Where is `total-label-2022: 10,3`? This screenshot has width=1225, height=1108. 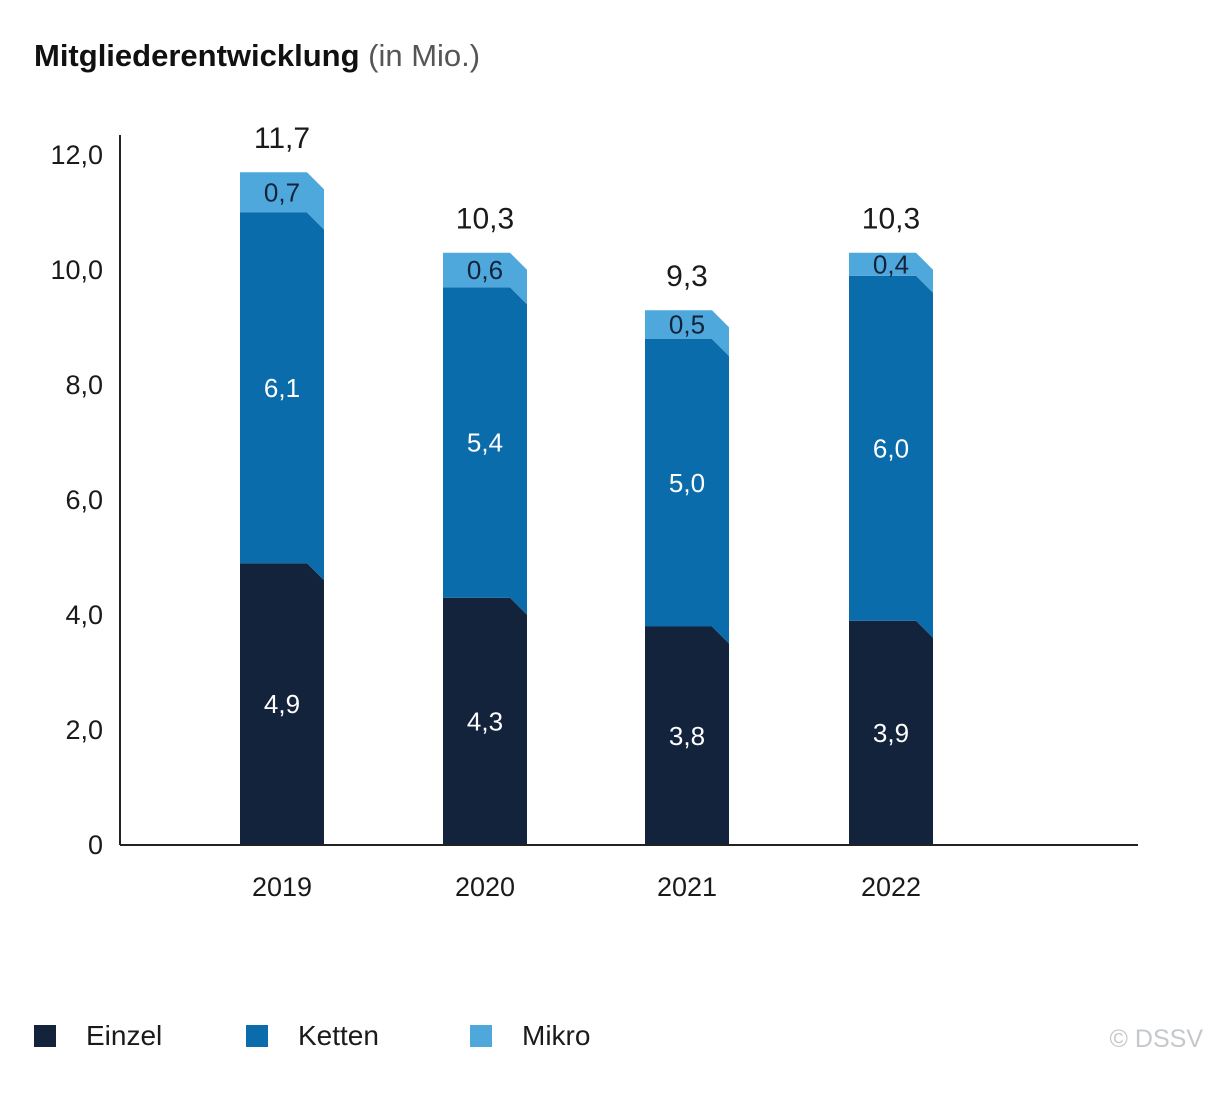
total-label-2022: 10,3 is located at coordinates (891, 218).